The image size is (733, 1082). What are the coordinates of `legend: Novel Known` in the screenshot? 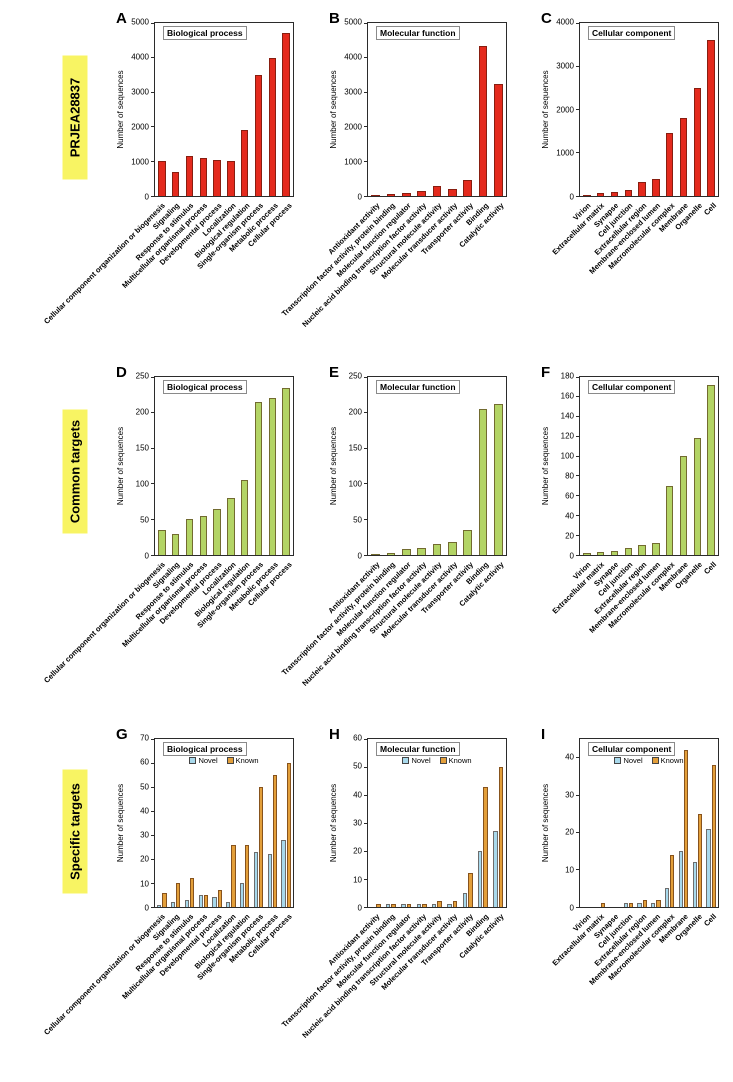 It's located at (224, 760).